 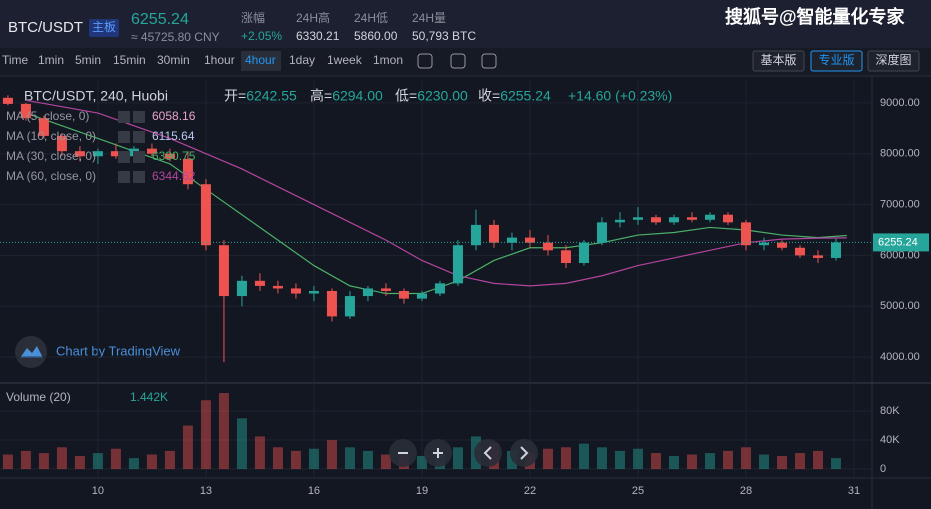 I want to click on interval-button: 4hour, so click(x=260, y=60).